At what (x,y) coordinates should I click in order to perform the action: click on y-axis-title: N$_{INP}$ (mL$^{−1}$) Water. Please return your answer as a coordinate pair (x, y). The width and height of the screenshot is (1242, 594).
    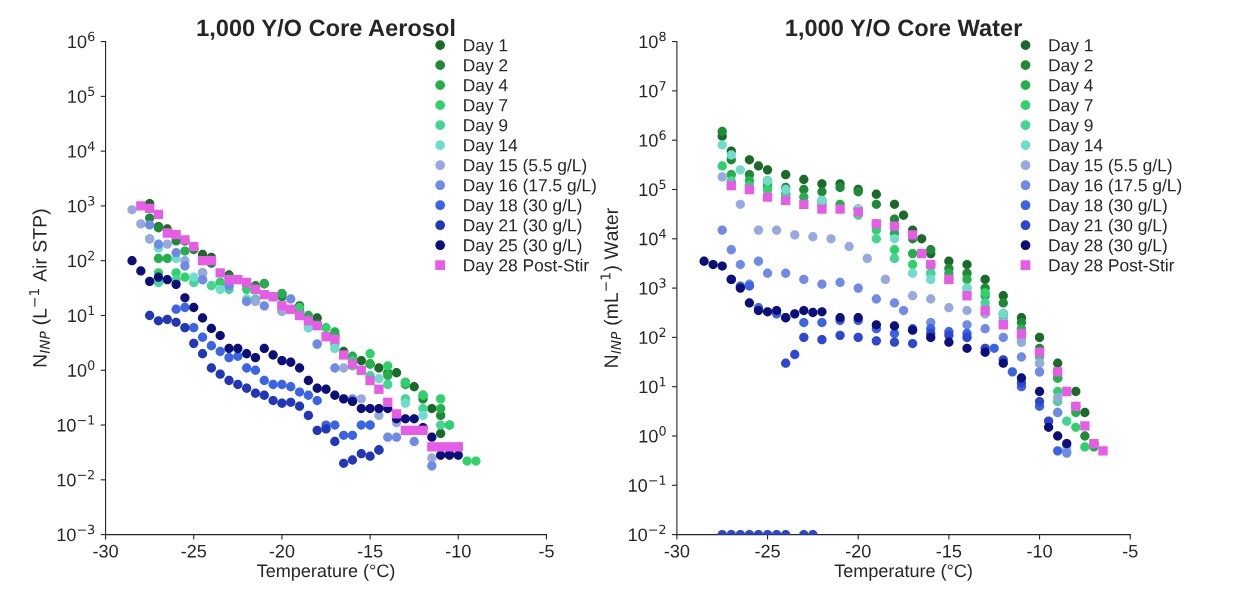
    Looking at the image, I should click on (611, 287).